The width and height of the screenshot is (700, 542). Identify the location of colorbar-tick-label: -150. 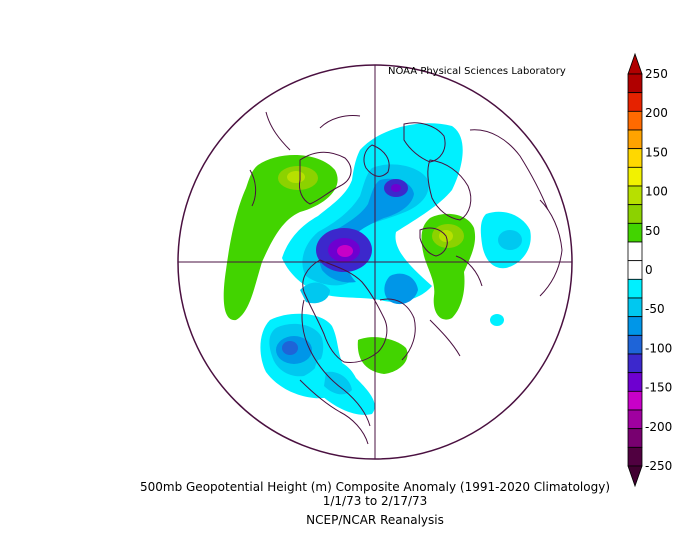
(658, 388).